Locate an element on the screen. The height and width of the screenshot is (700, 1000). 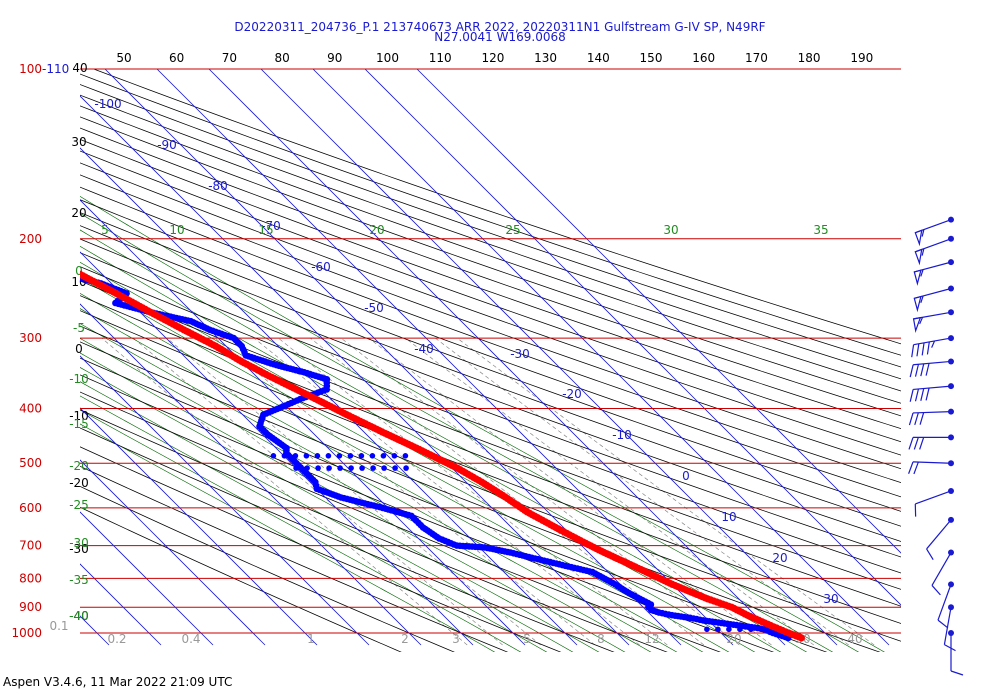
pressure-label: 100 is located at coordinates (30, 69).